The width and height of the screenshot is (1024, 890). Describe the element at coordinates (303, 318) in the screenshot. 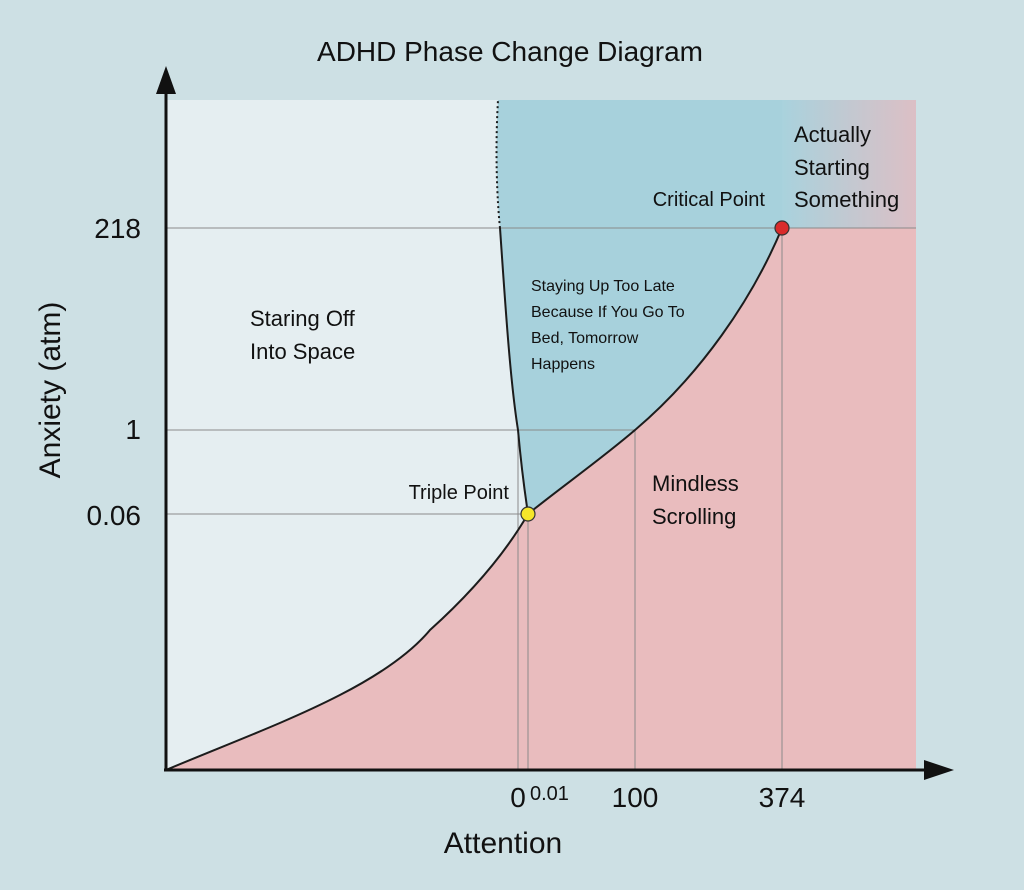

I see `region-label-line: Staring Off` at that location.